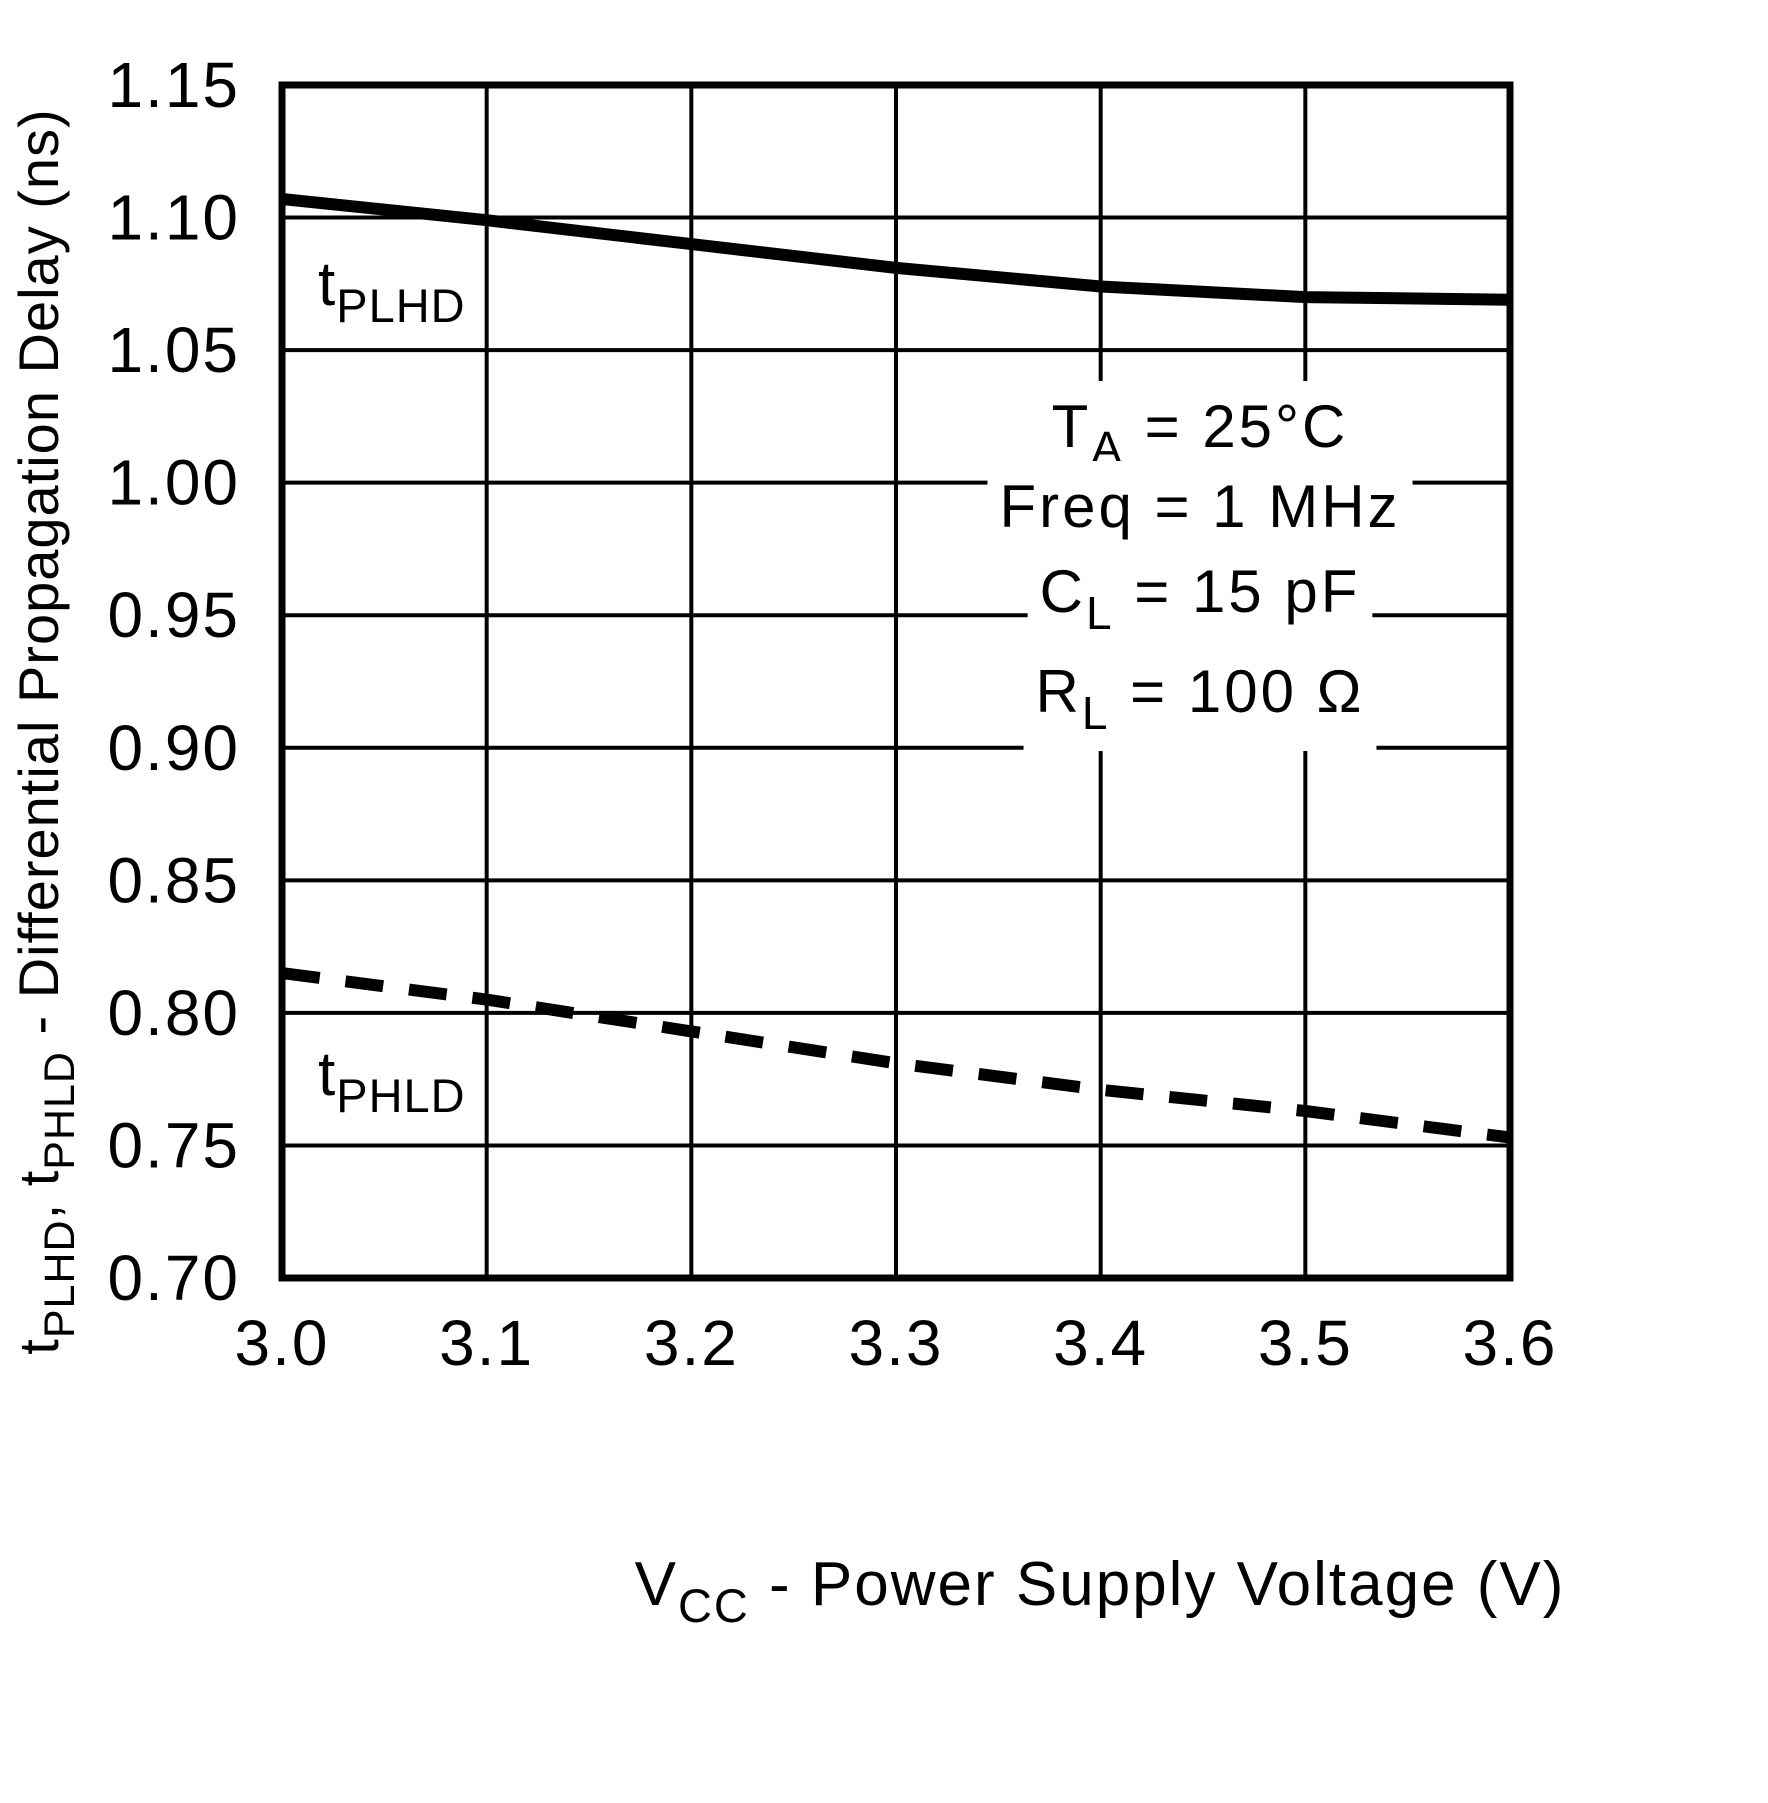  Describe the element at coordinates (1305, 1343) in the screenshot. I see `x-tick-label: 3.5` at that location.